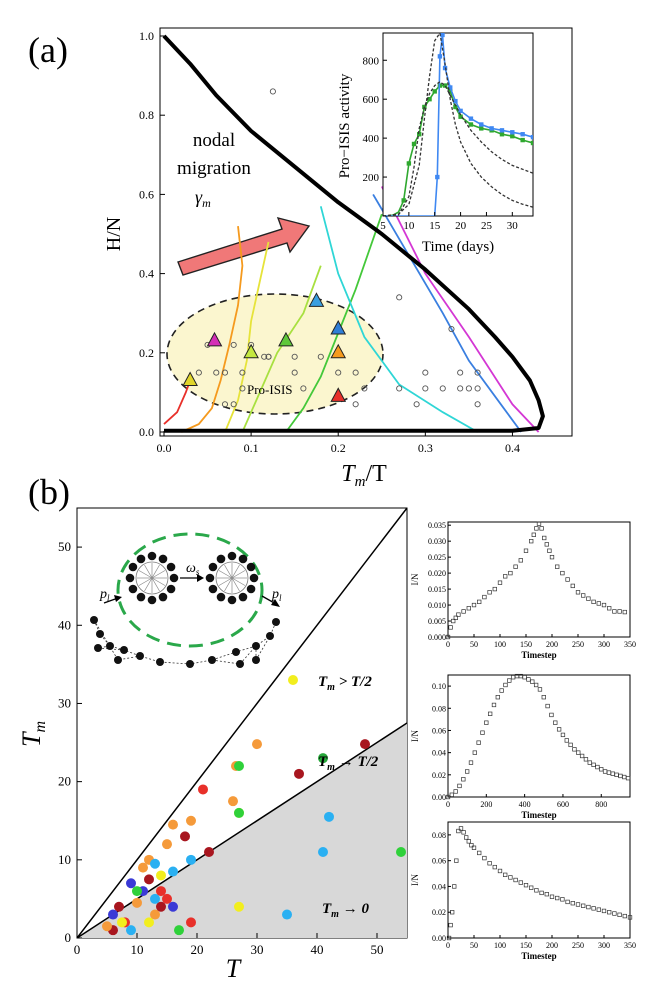 This screenshot has height=987, width=665. What do you see at coordinates (348, 763) in the screenshot?
I see `region-mid-label: Tm → T/2` at bounding box center [348, 763].